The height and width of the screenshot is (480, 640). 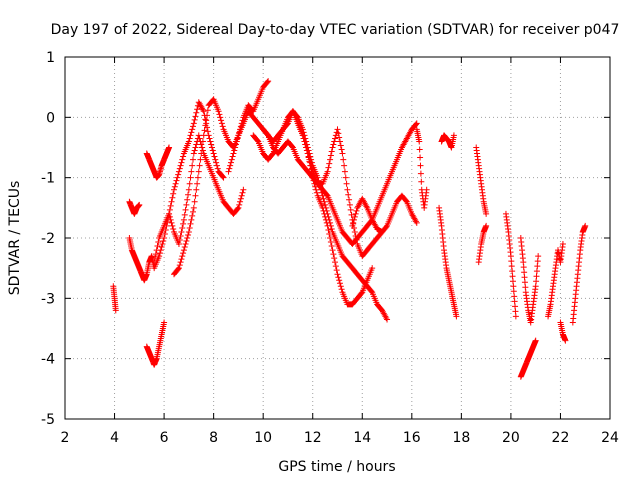 I want to click on series-arc-s, so click(x=528, y=358).